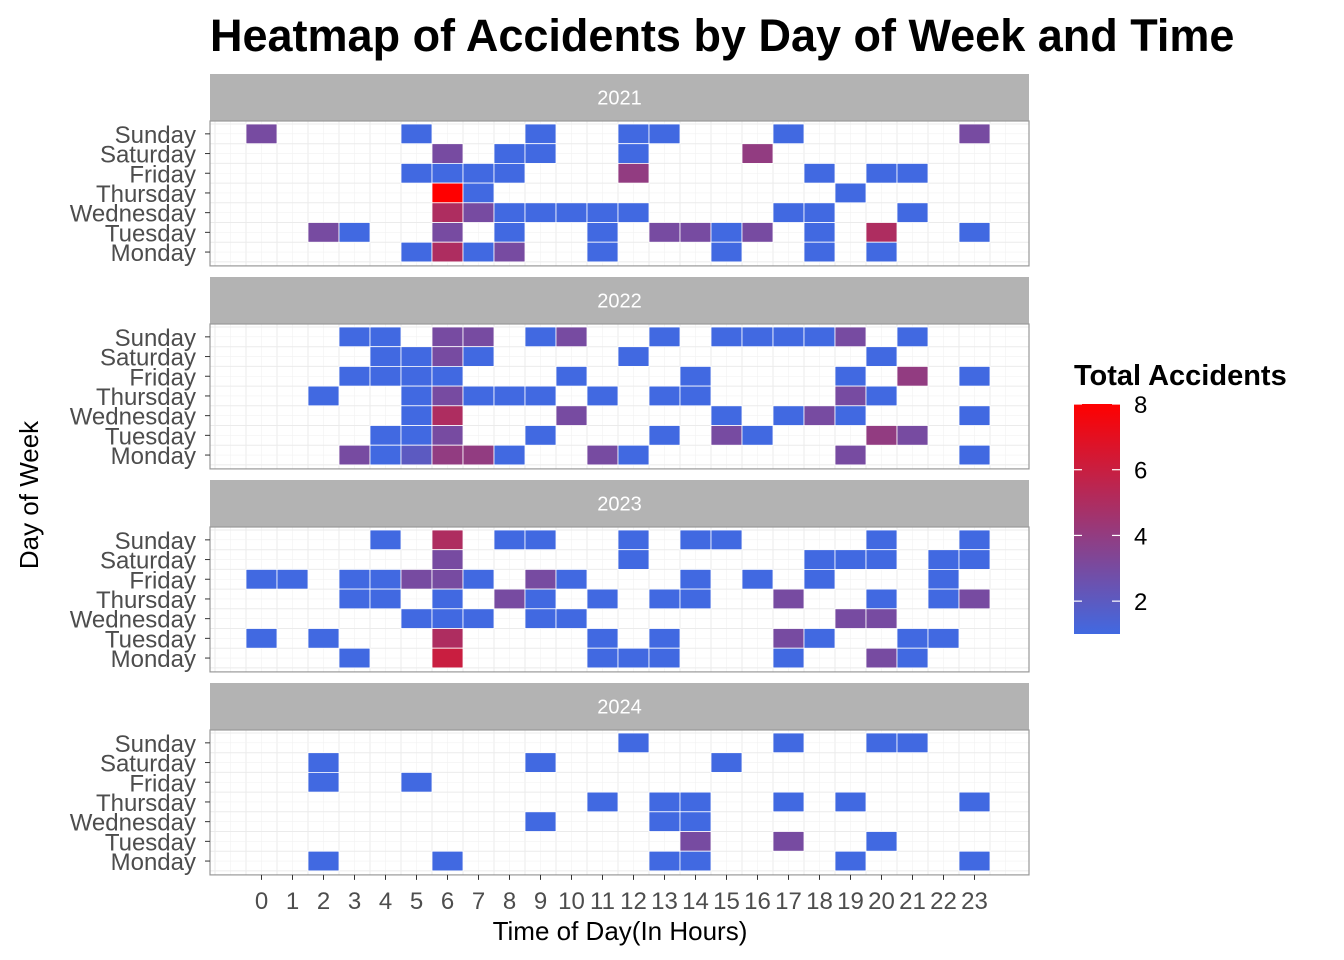 The image size is (1344, 960). Describe the element at coordinates (1140, 405) in the screenshot. I see `legend-tick-label: 8` at that location.